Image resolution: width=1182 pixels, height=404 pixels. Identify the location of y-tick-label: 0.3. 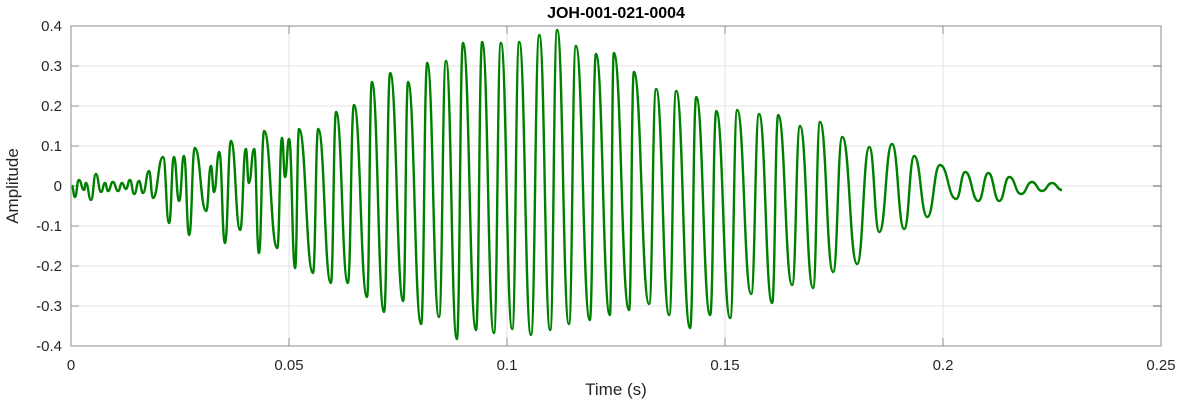
(51, 66).